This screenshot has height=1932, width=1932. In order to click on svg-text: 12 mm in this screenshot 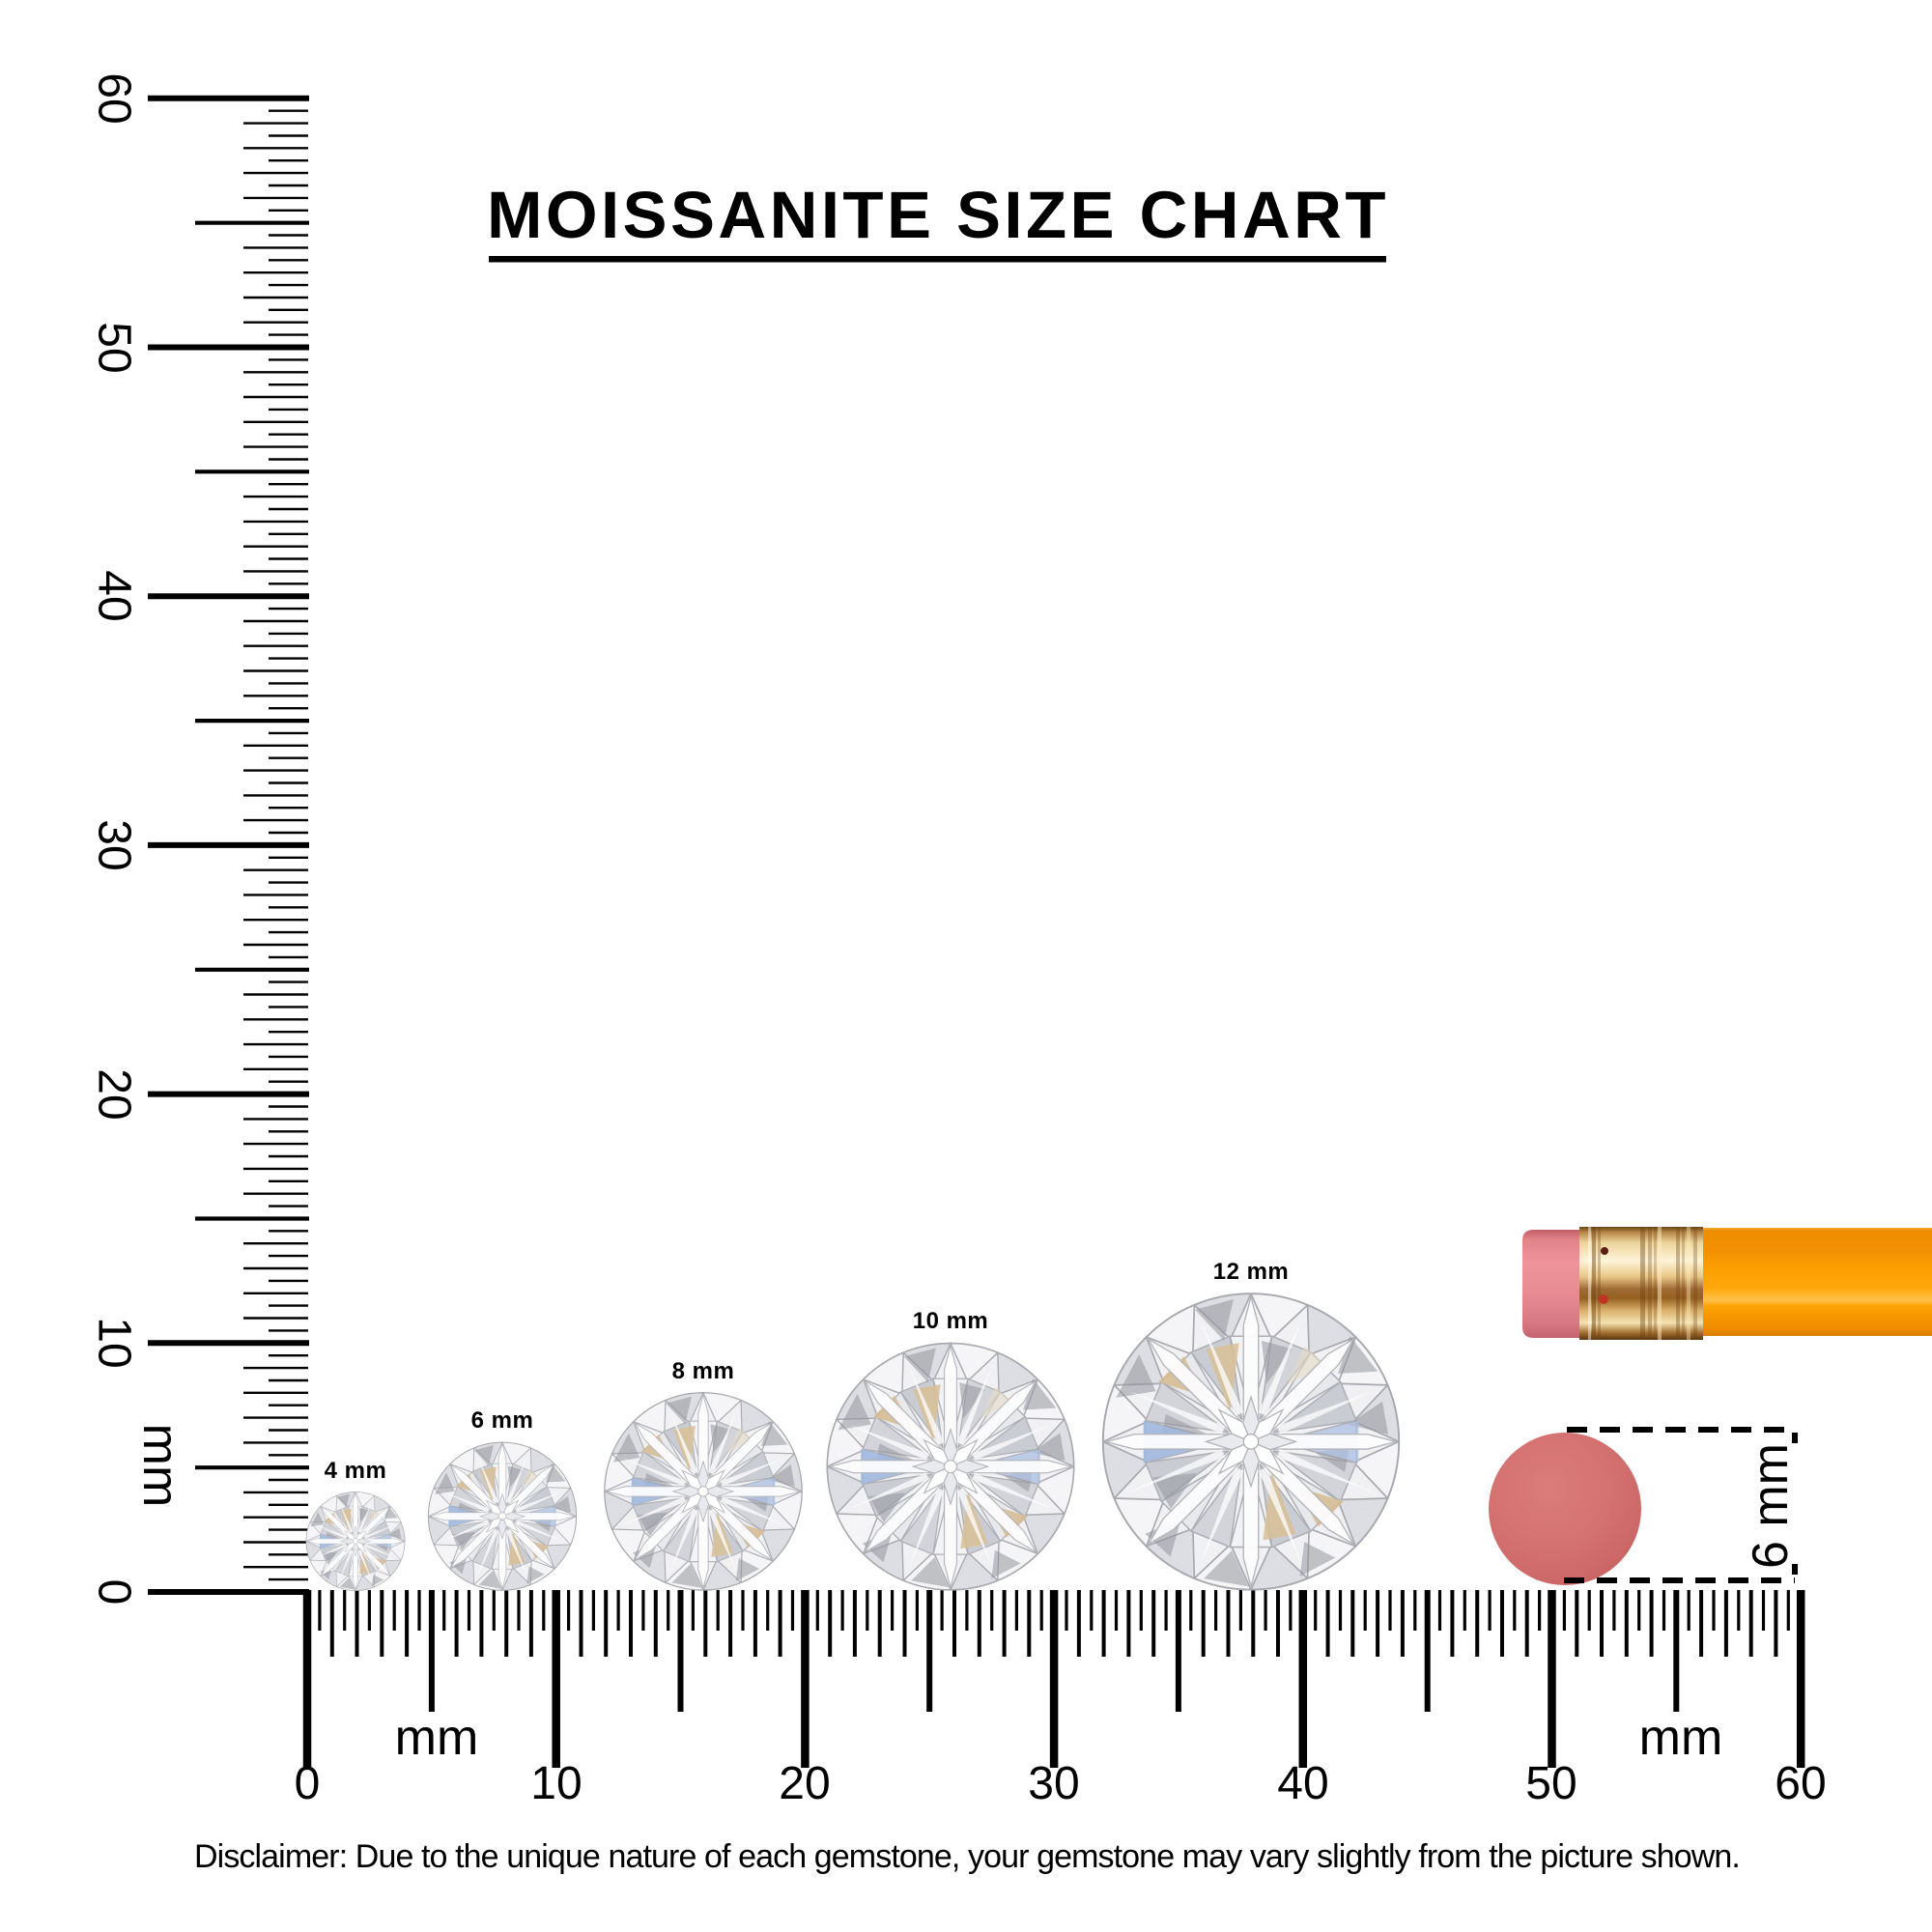, I will do `click(1251, 1272)`.